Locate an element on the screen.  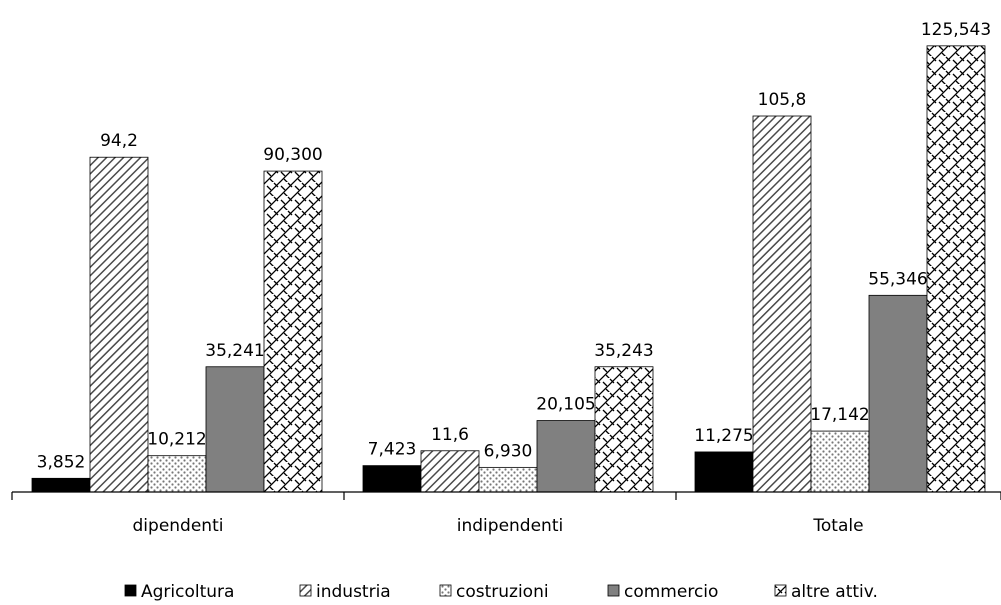
bar-industria-totale is located at coordinates (782, 304).